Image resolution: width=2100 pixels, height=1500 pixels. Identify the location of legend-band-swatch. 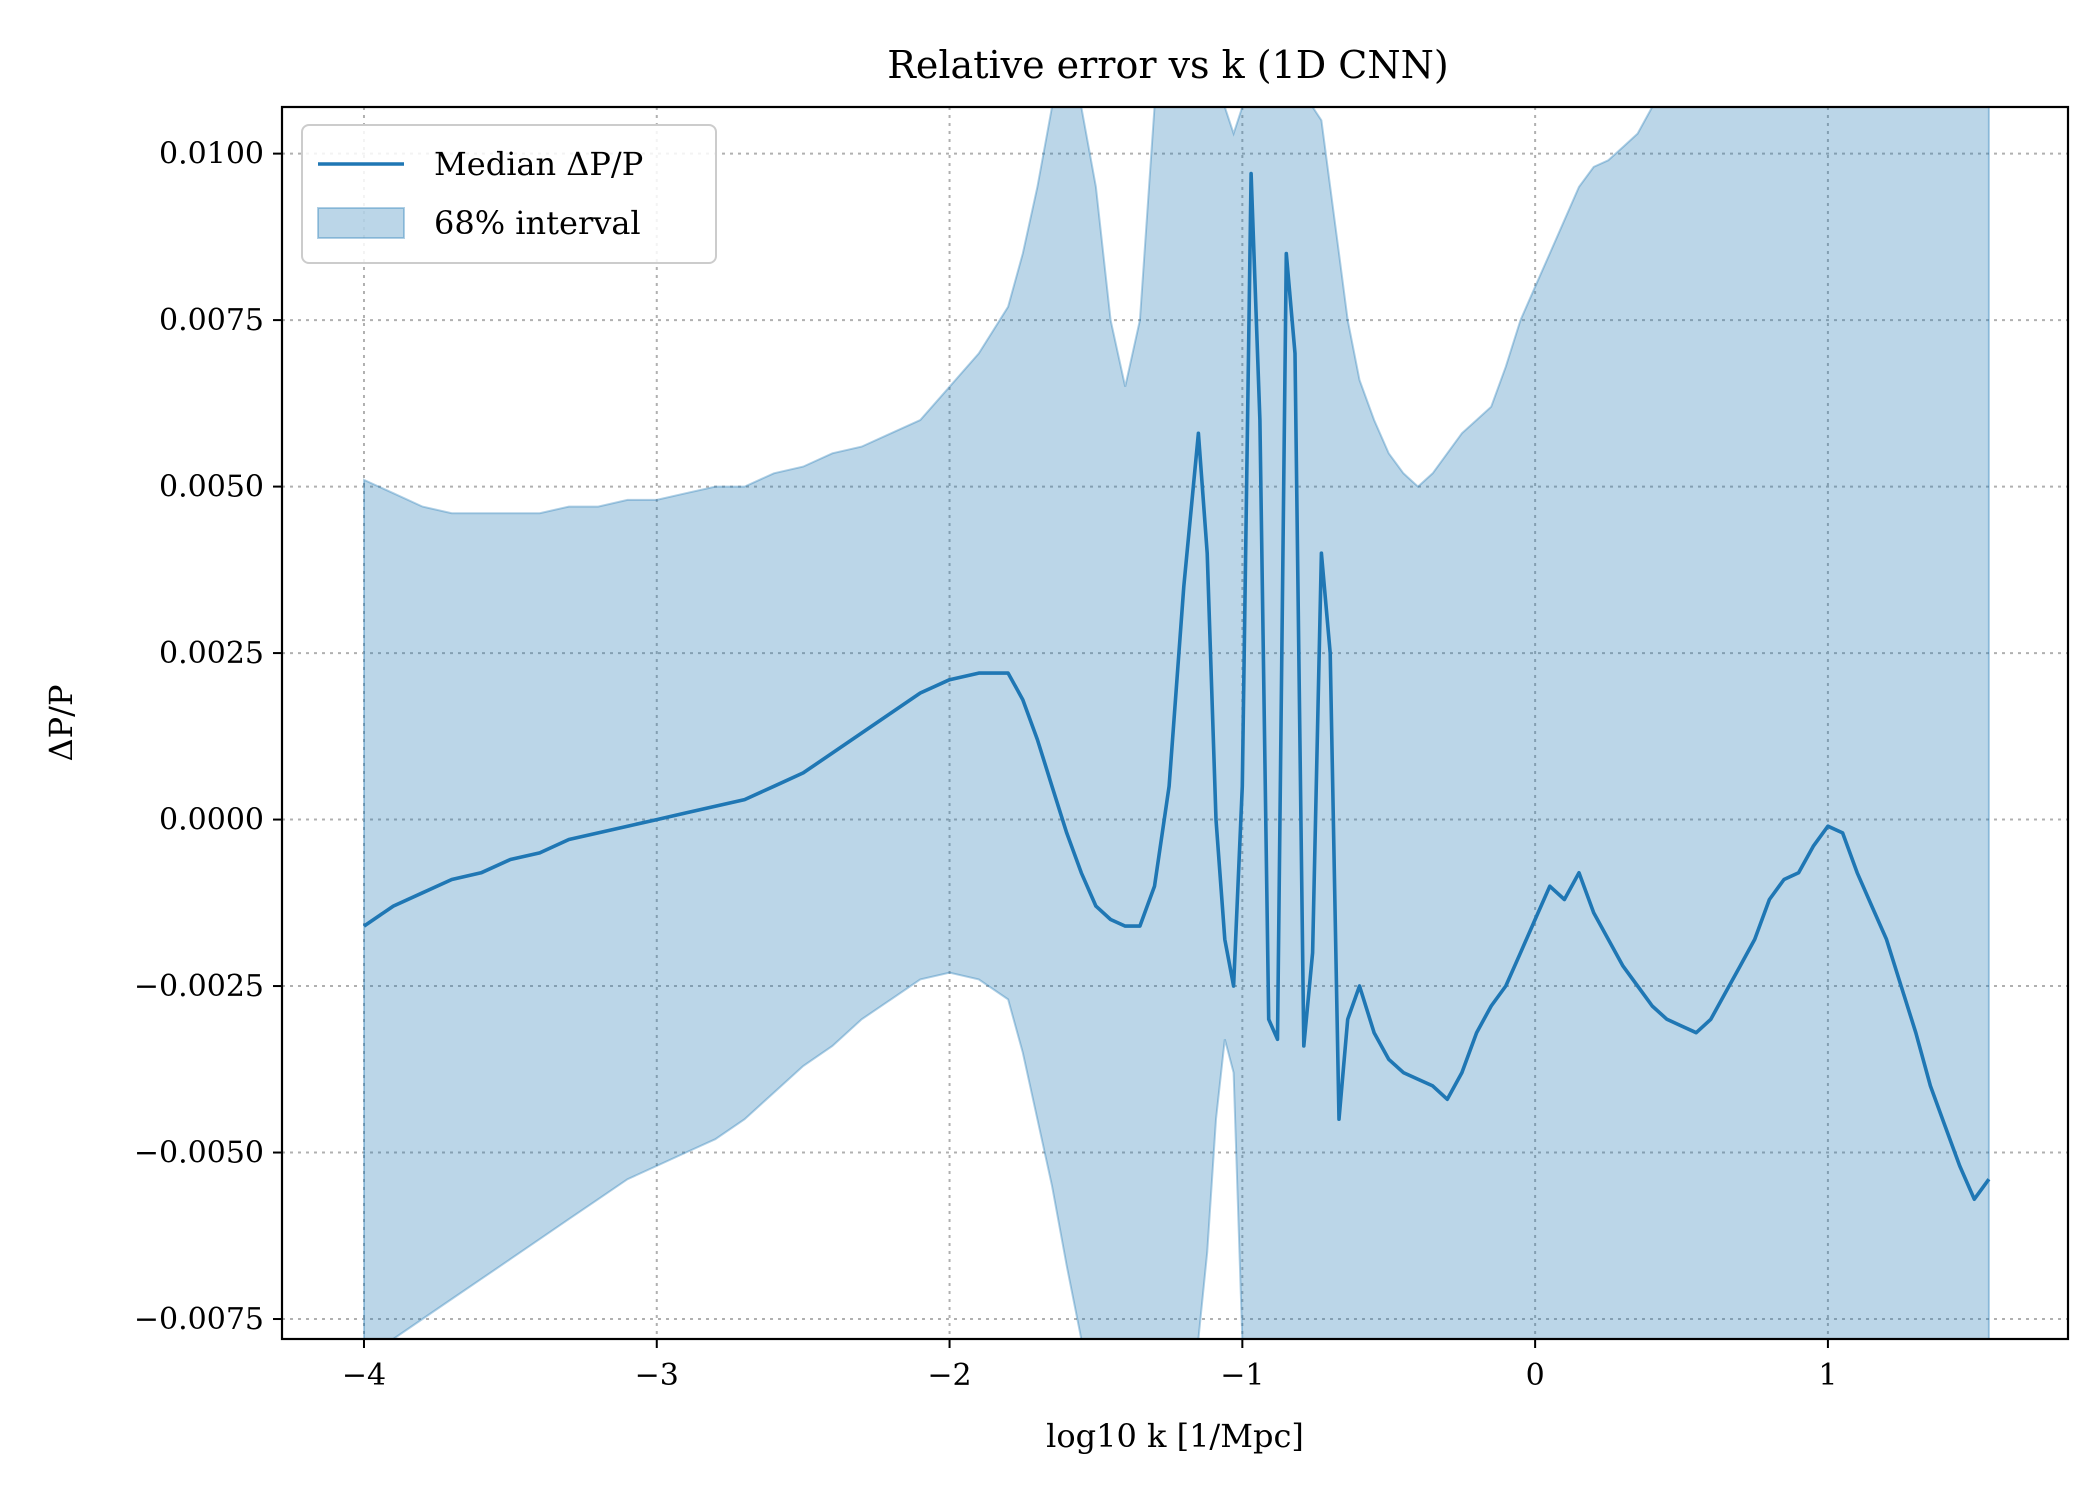
(361, 223).